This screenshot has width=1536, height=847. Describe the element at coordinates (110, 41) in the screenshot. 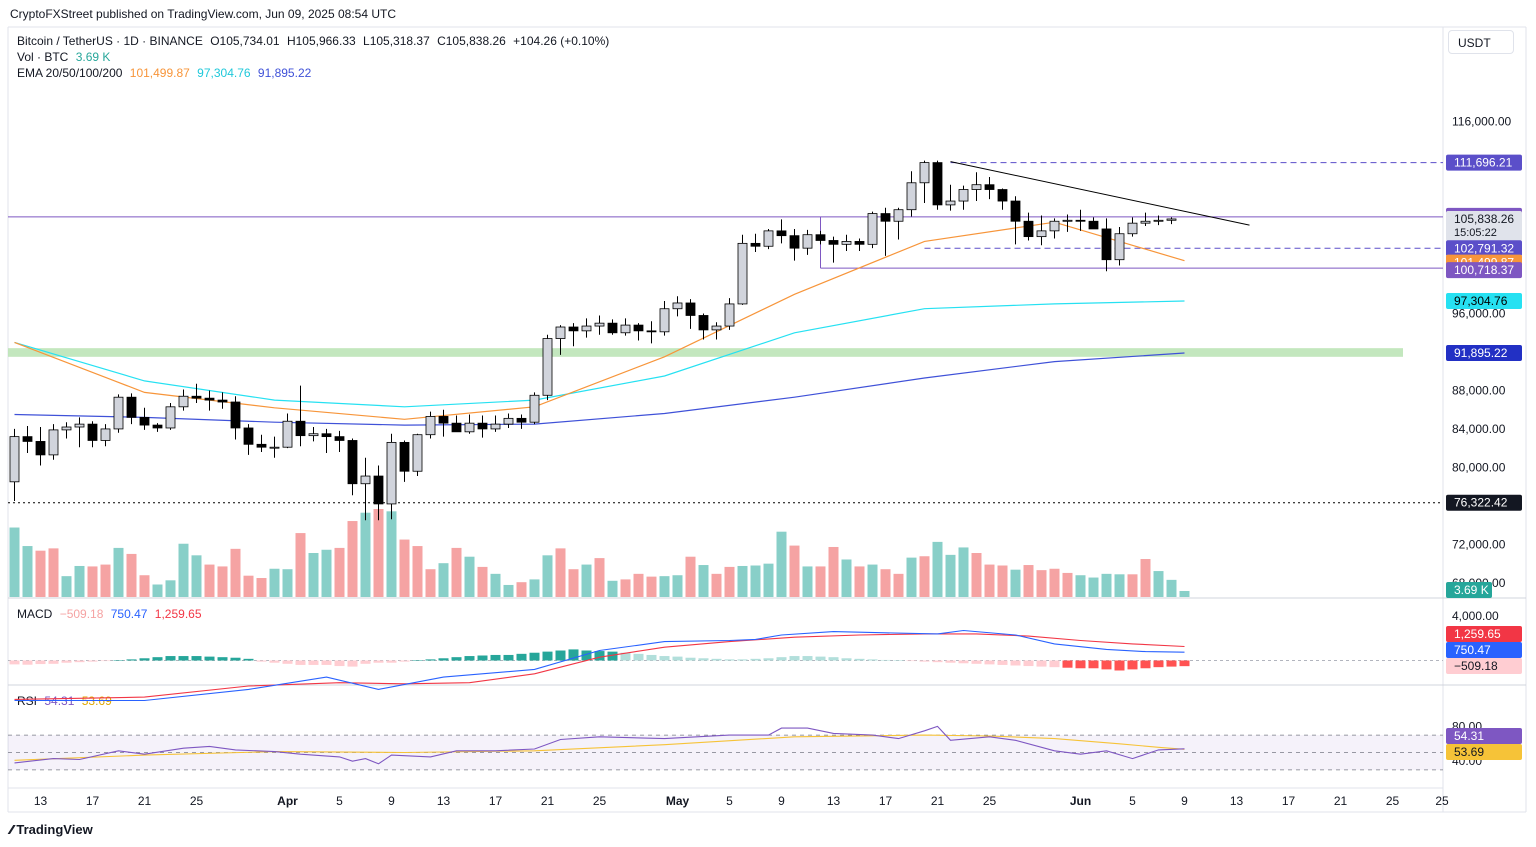

I see `symbol-name: Bitcoin / TetherUS · 1D · BINANCE` at that location.